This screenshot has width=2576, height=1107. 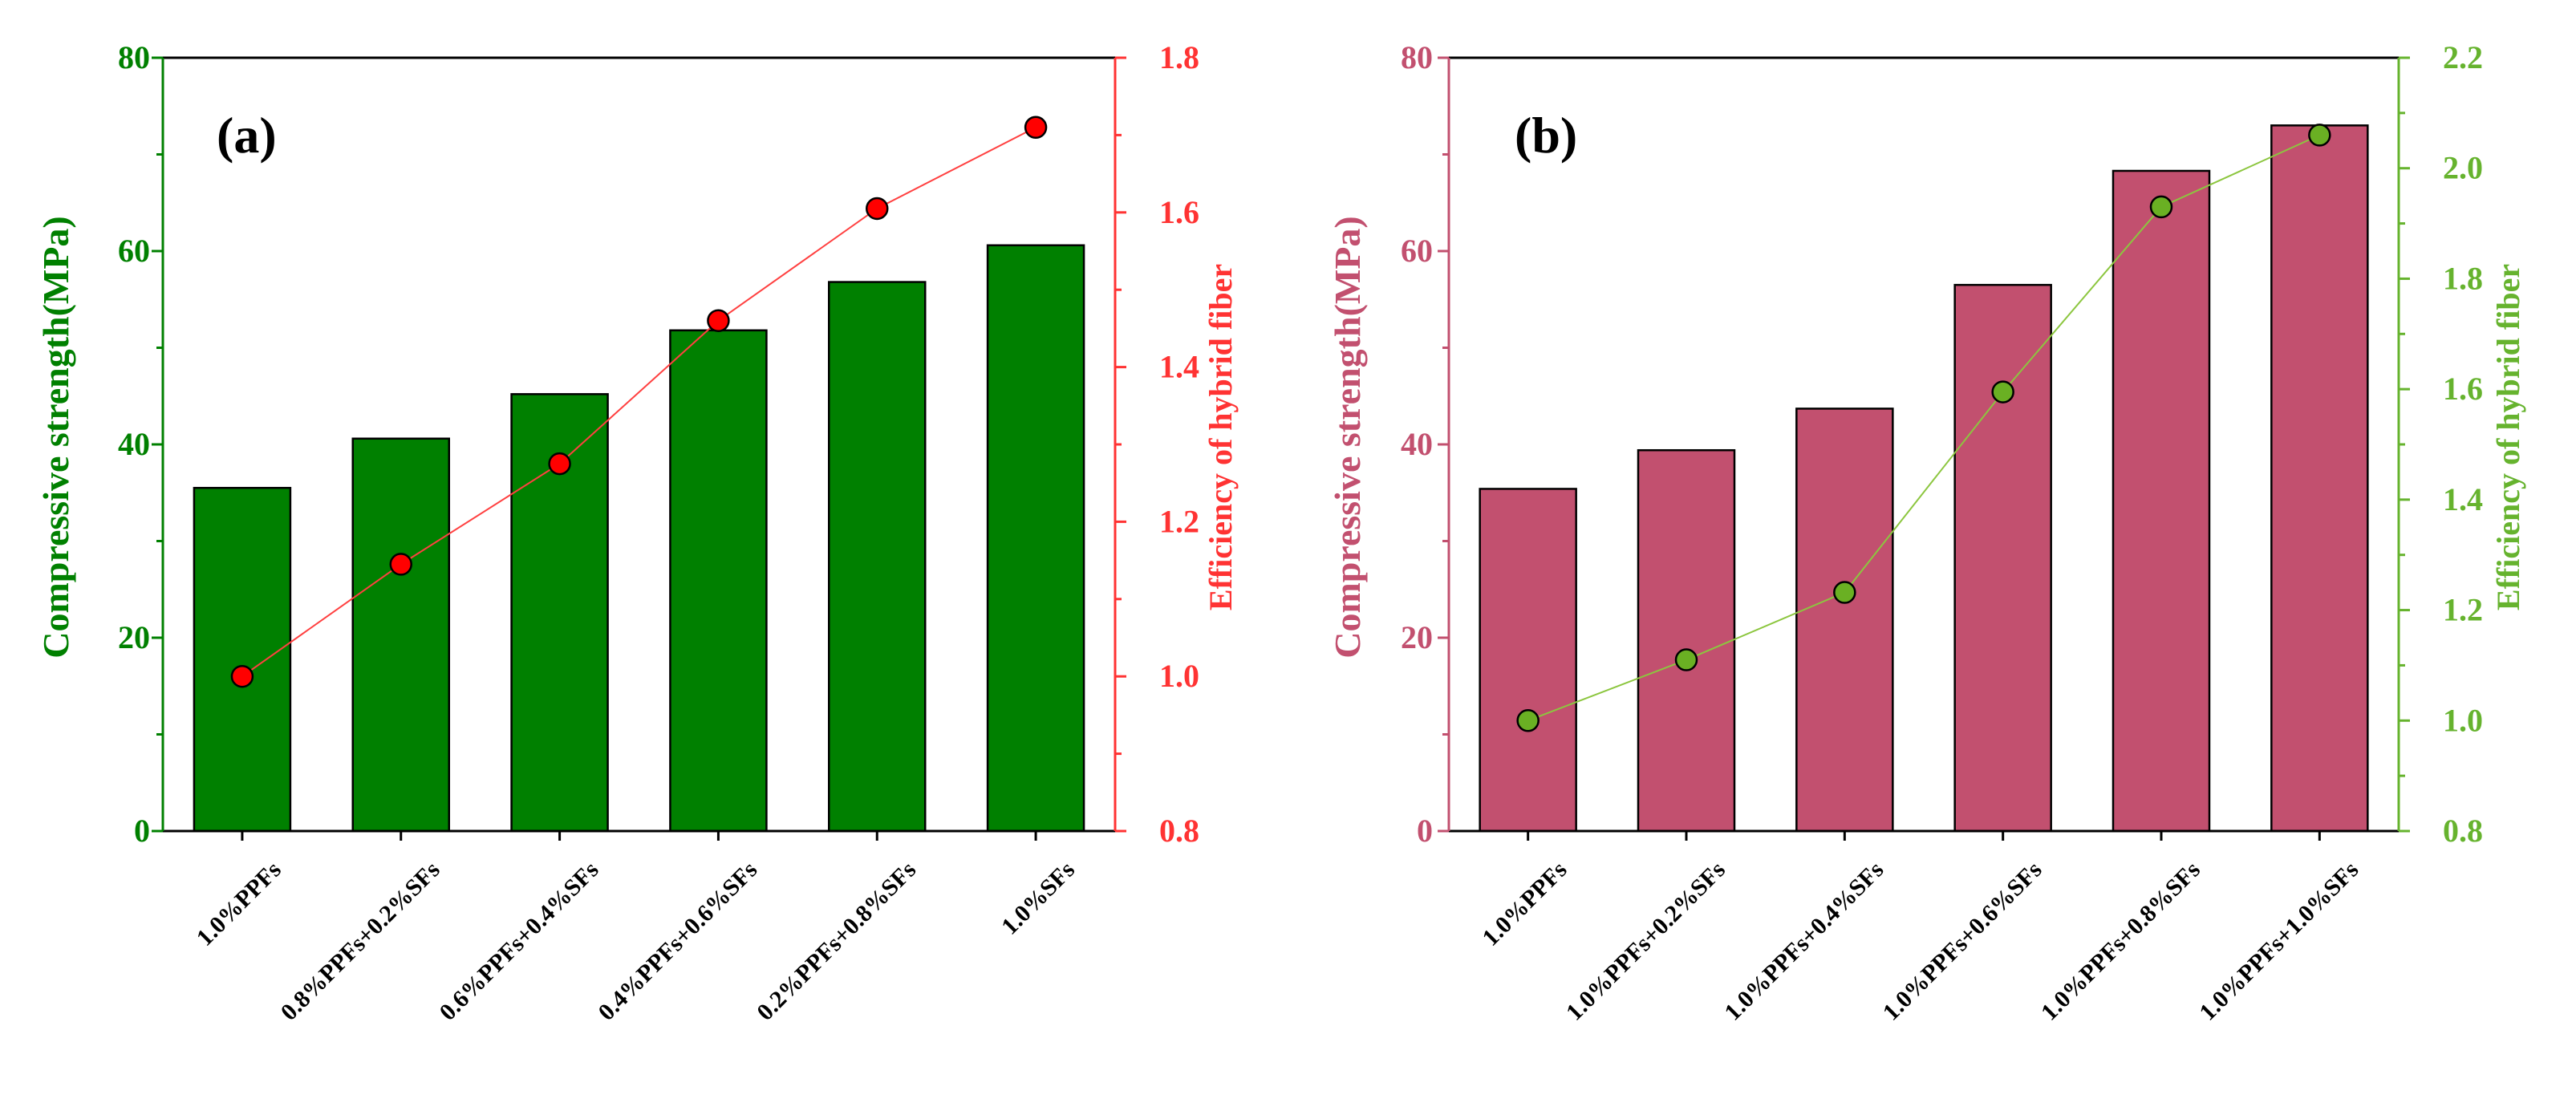 I want to click on x-tick-label: 0.8%PPFs+0.2%SFs, so click(x=360, y=941).